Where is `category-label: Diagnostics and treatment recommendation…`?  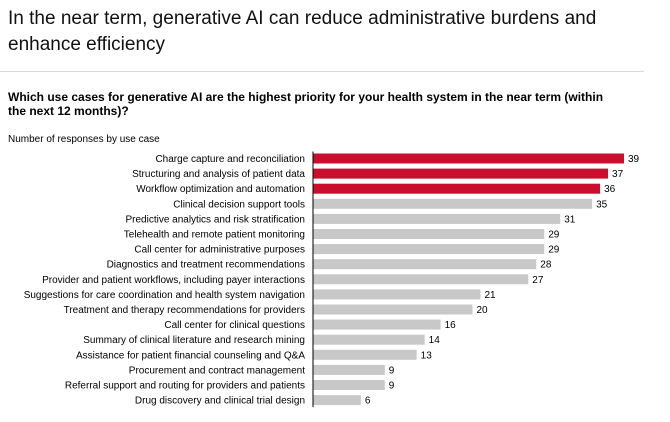
category-label: Diagnostics and treatment recommendation… is located at coordinates (206, 265).